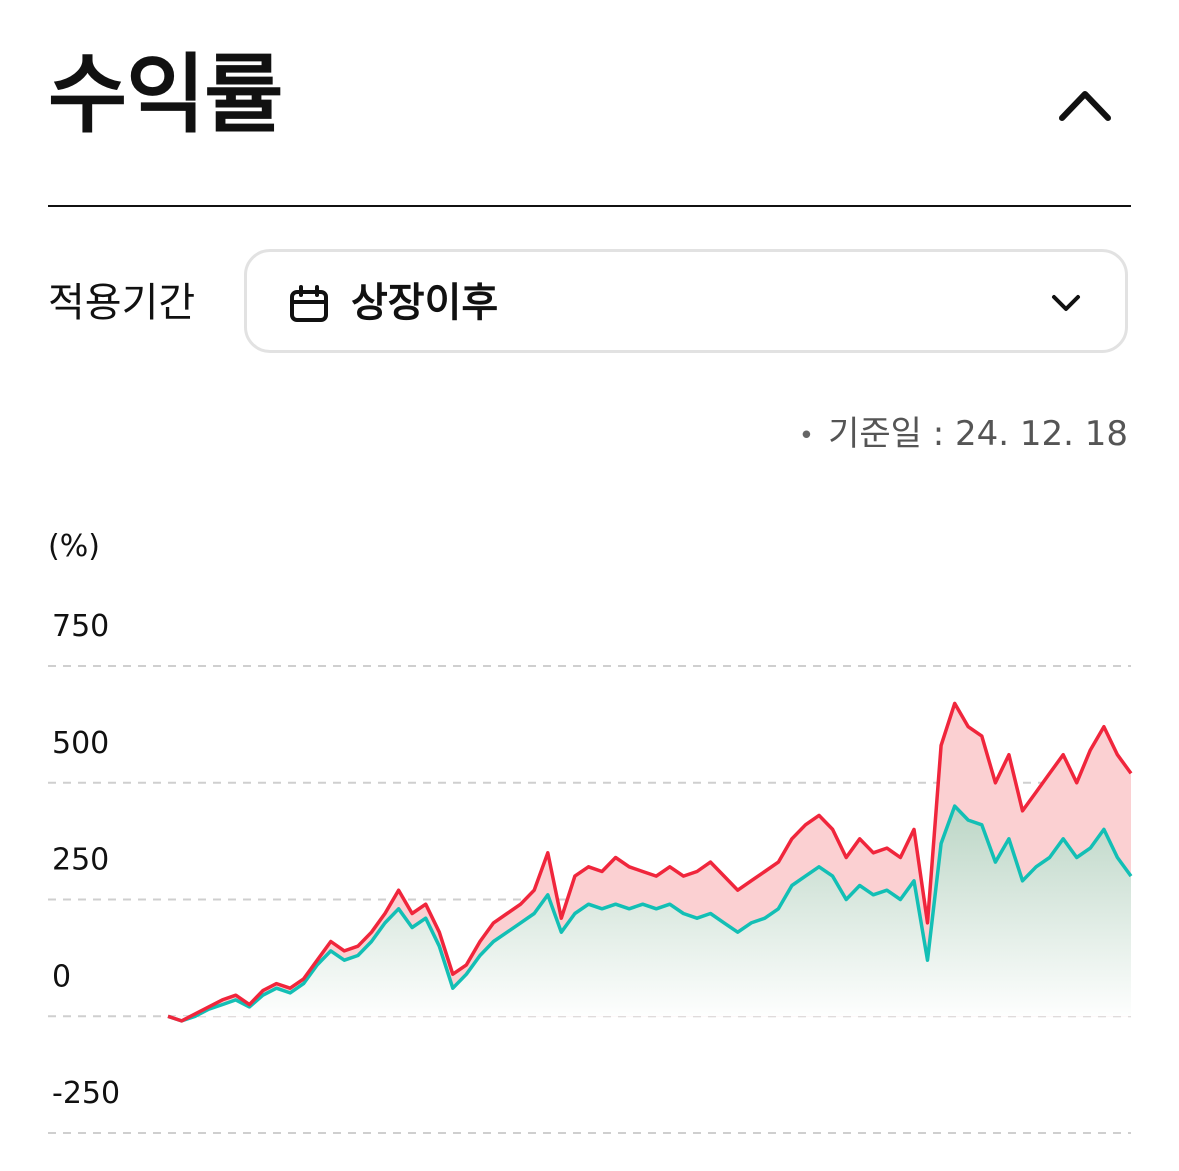 This screenshot has width=1179, height=1171. Describe the element at coordinates (686, 301) in the screenshot. I see `period-select: 상장이후` at that location.